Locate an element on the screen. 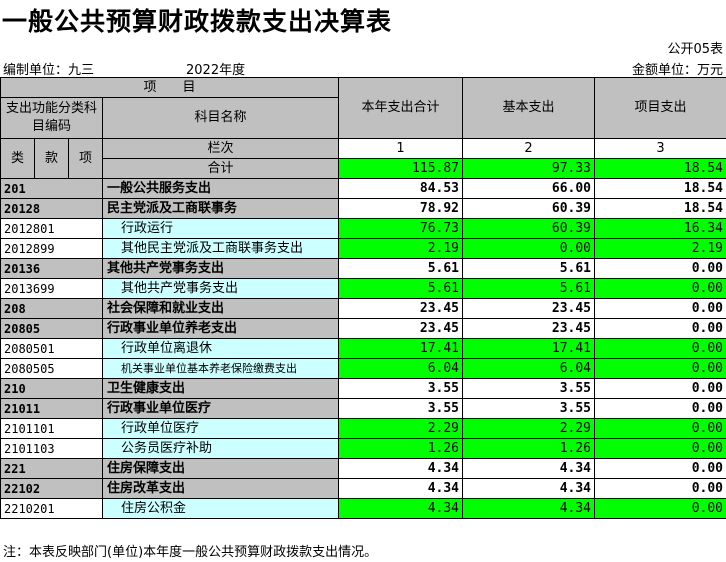 Image resolution: width=726 pixels, height=562 pixels. row-code: 201 is located at coordinates (51, 188).